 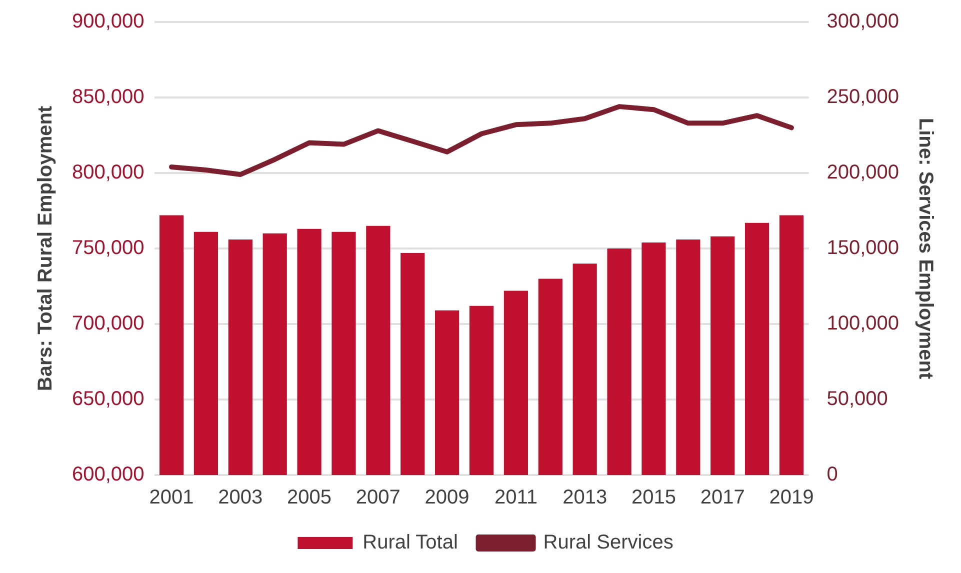 I want to click on y2-tick-label: 200,000, so click(x=862, y=173).